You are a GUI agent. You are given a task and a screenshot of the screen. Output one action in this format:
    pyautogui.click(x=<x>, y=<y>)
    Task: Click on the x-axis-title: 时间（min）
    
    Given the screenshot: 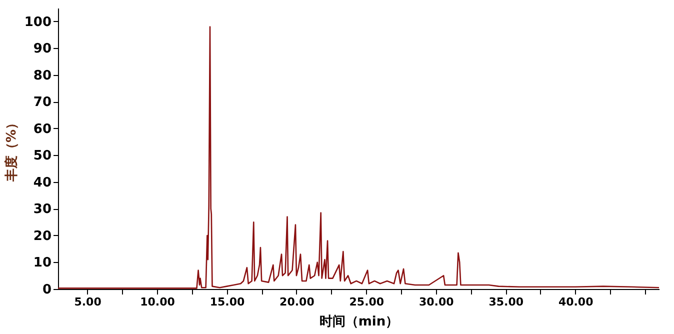 What is the action you would take?
    pyautogui.click(x=359, y=322)
    